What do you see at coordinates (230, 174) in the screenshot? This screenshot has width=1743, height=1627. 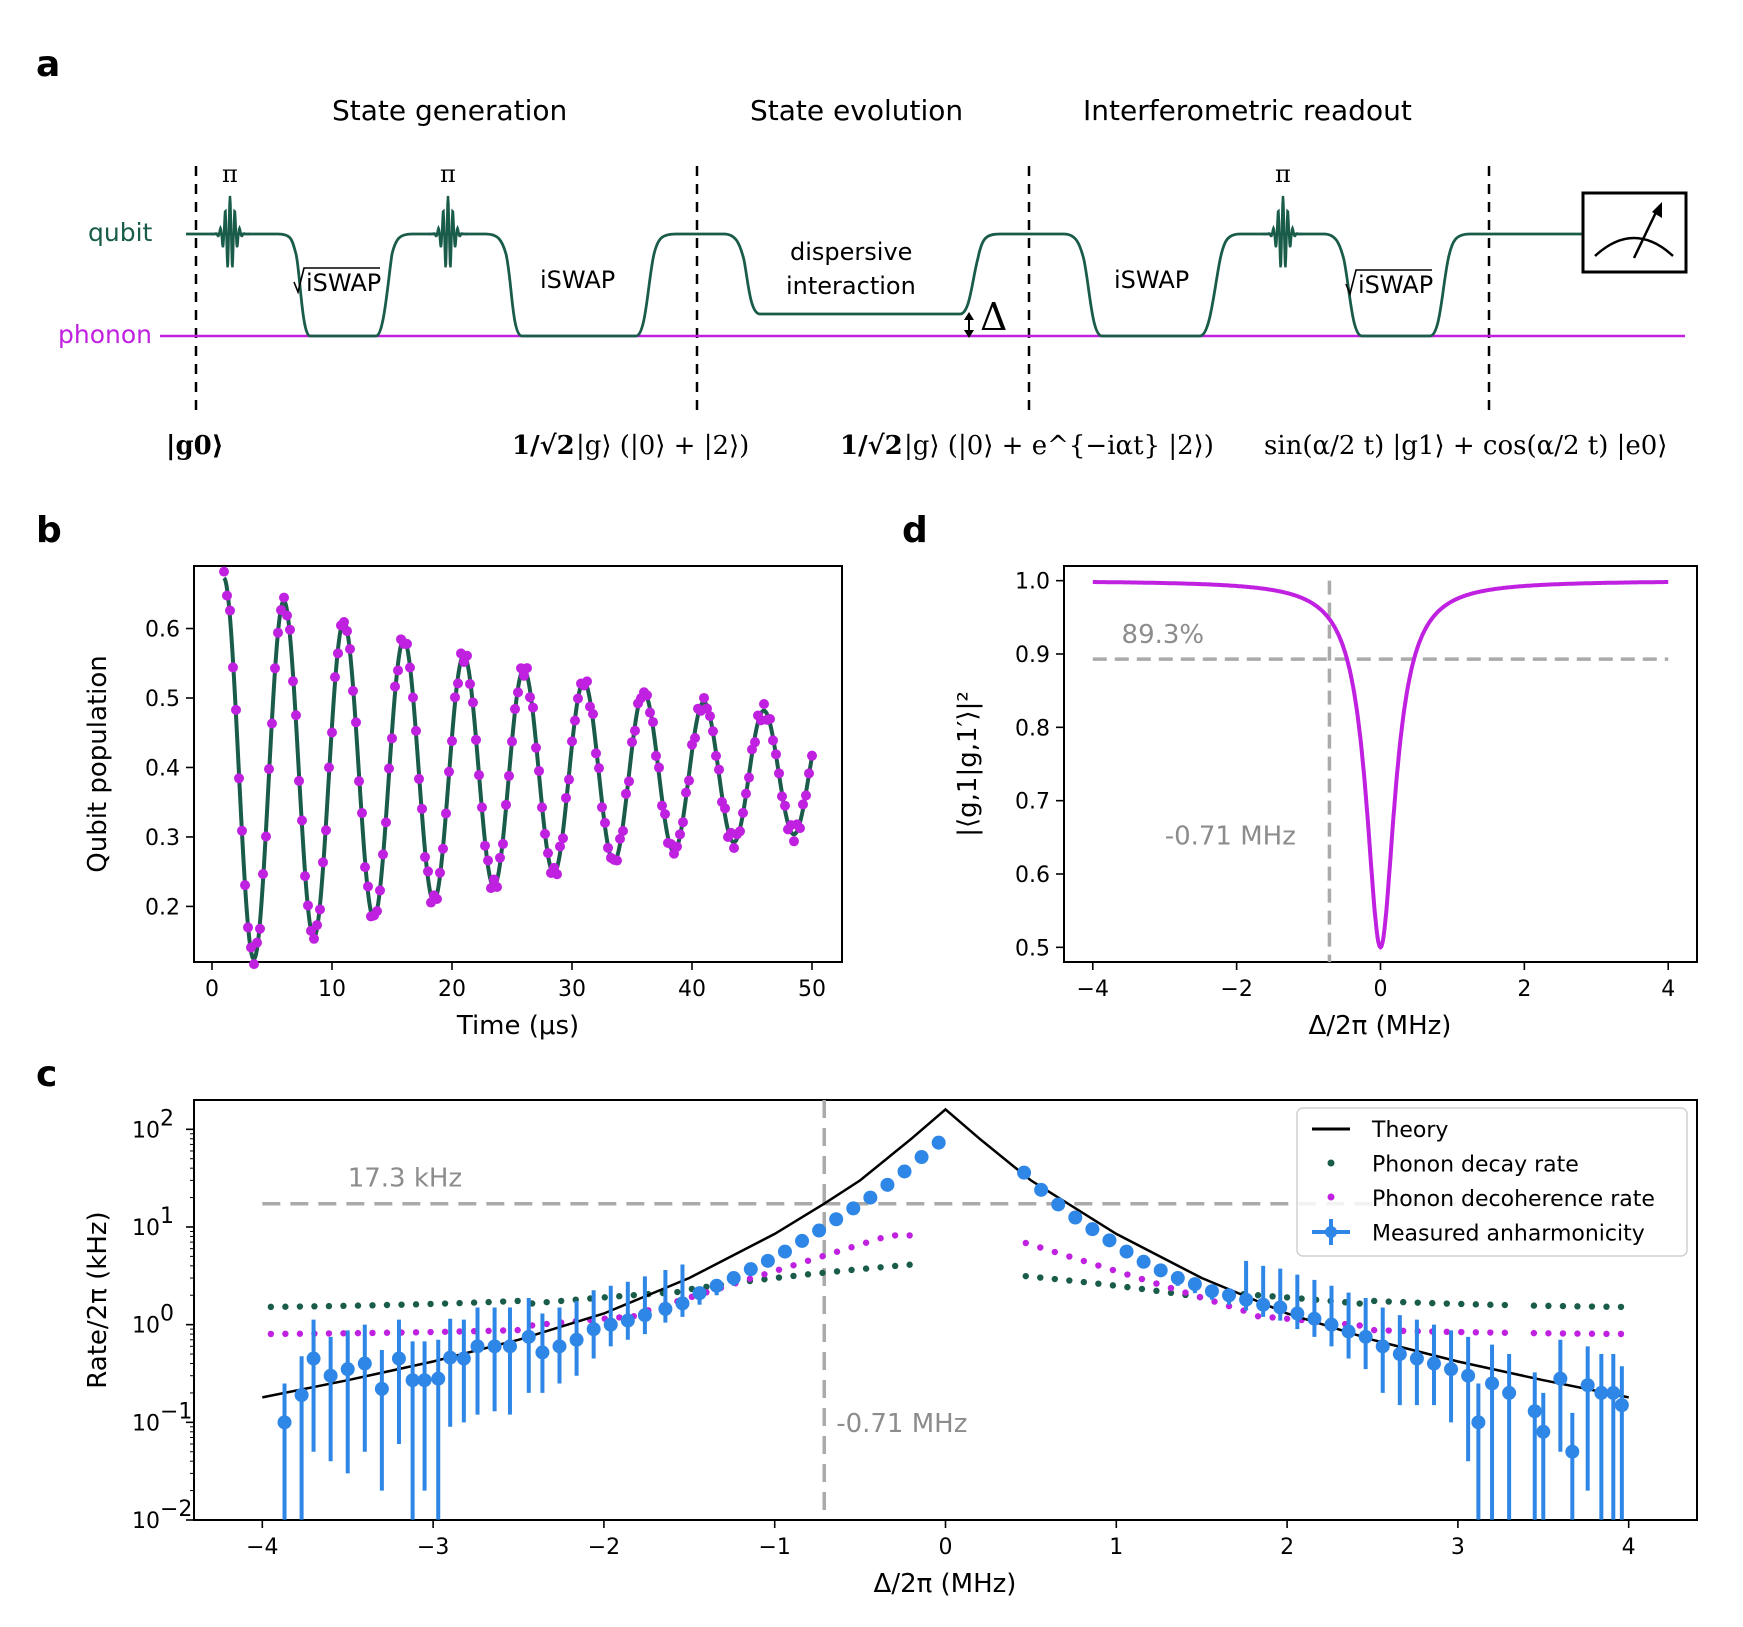 I see `pi-label-1: π` at bounding box center [230, 174].